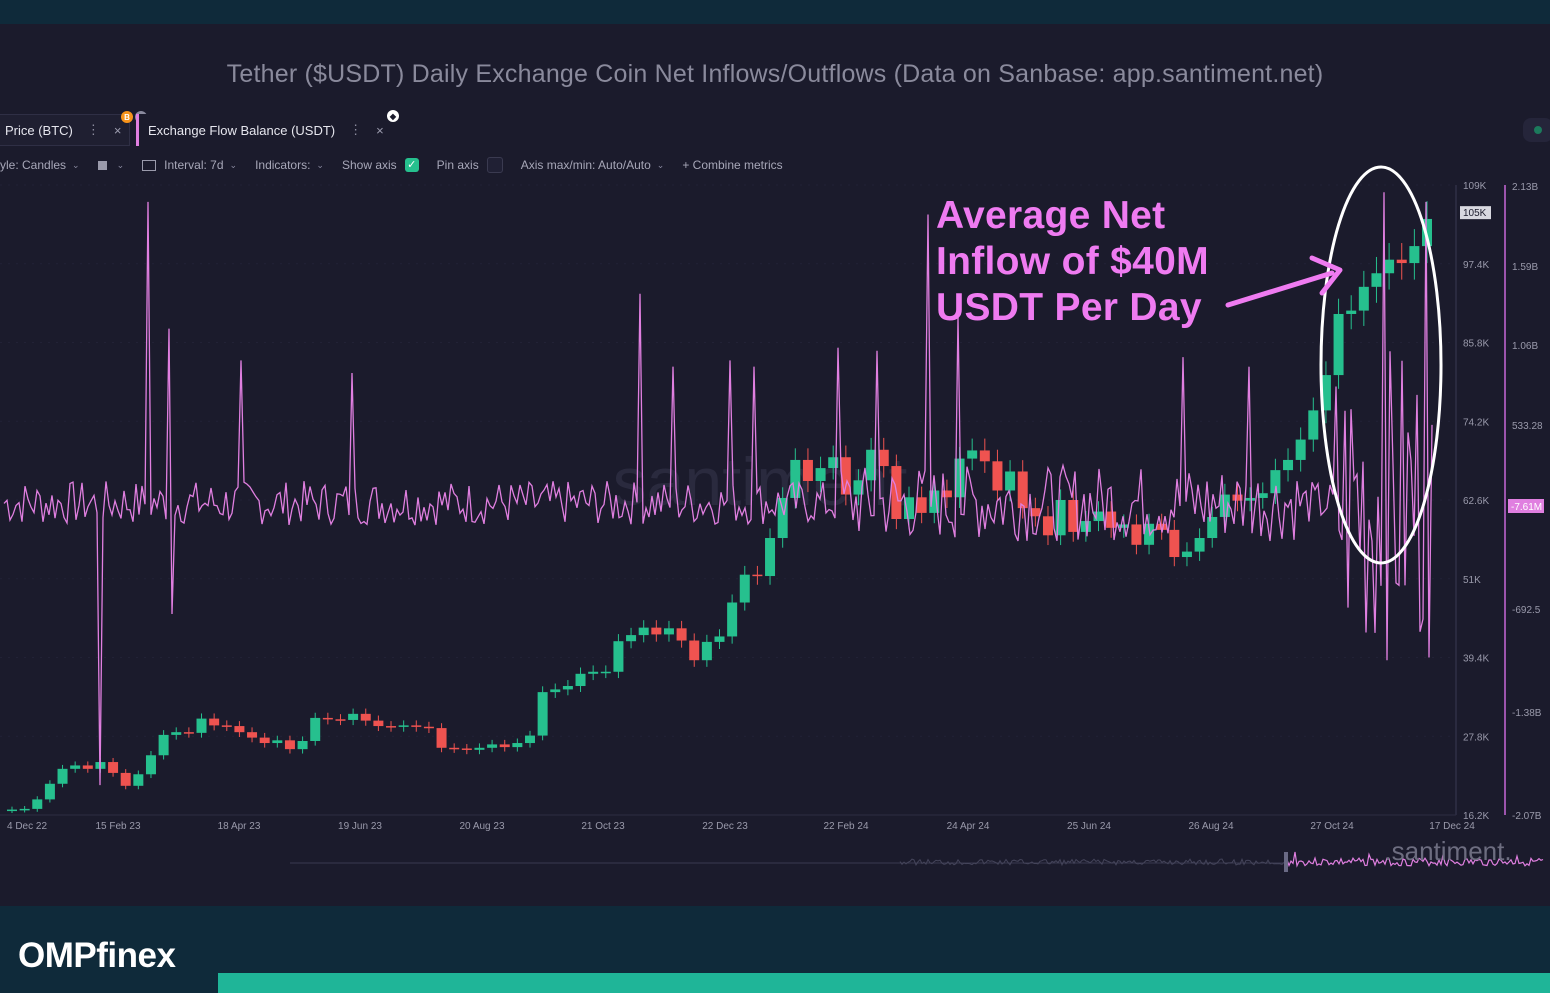 This screenshot has height=993, width=1550. What do you see at coordinates (1476, 659) in the screenshot?
I see `price-tick-label: 39.4K` at bounding box center [1476, 659].